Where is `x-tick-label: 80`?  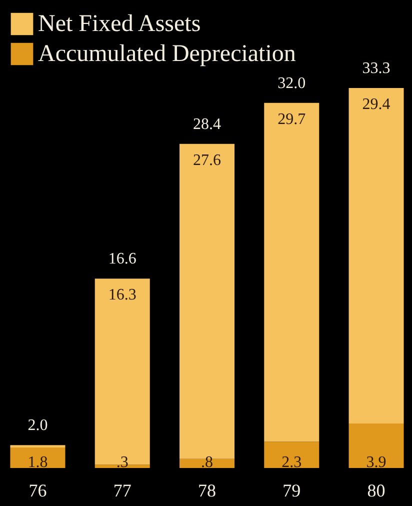 x-tick-label: 80 is located at coordinates (376, 490).